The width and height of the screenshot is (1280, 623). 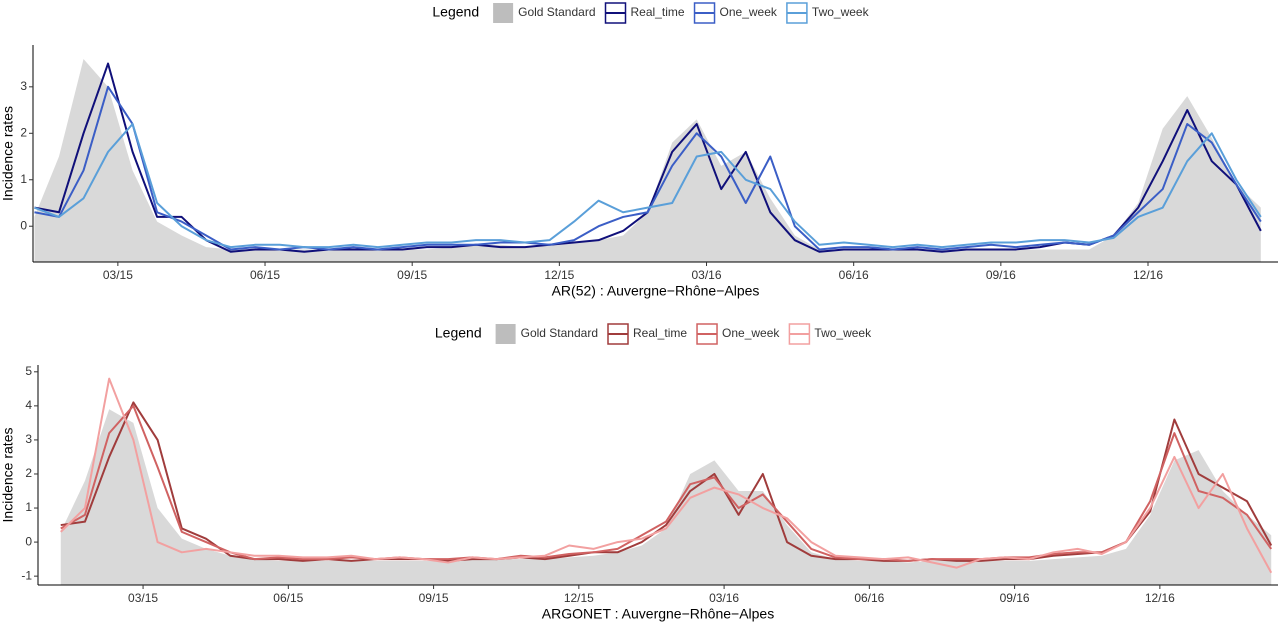 I want to click on y-tick-label: 5, so click(x=28, y=371).